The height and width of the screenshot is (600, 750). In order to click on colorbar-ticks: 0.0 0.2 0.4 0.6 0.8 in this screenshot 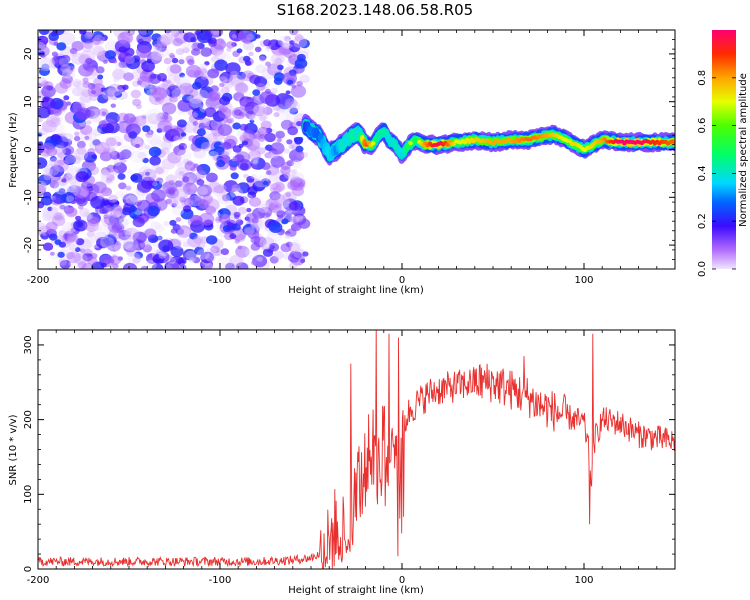, I will do `click(716, 173)`.